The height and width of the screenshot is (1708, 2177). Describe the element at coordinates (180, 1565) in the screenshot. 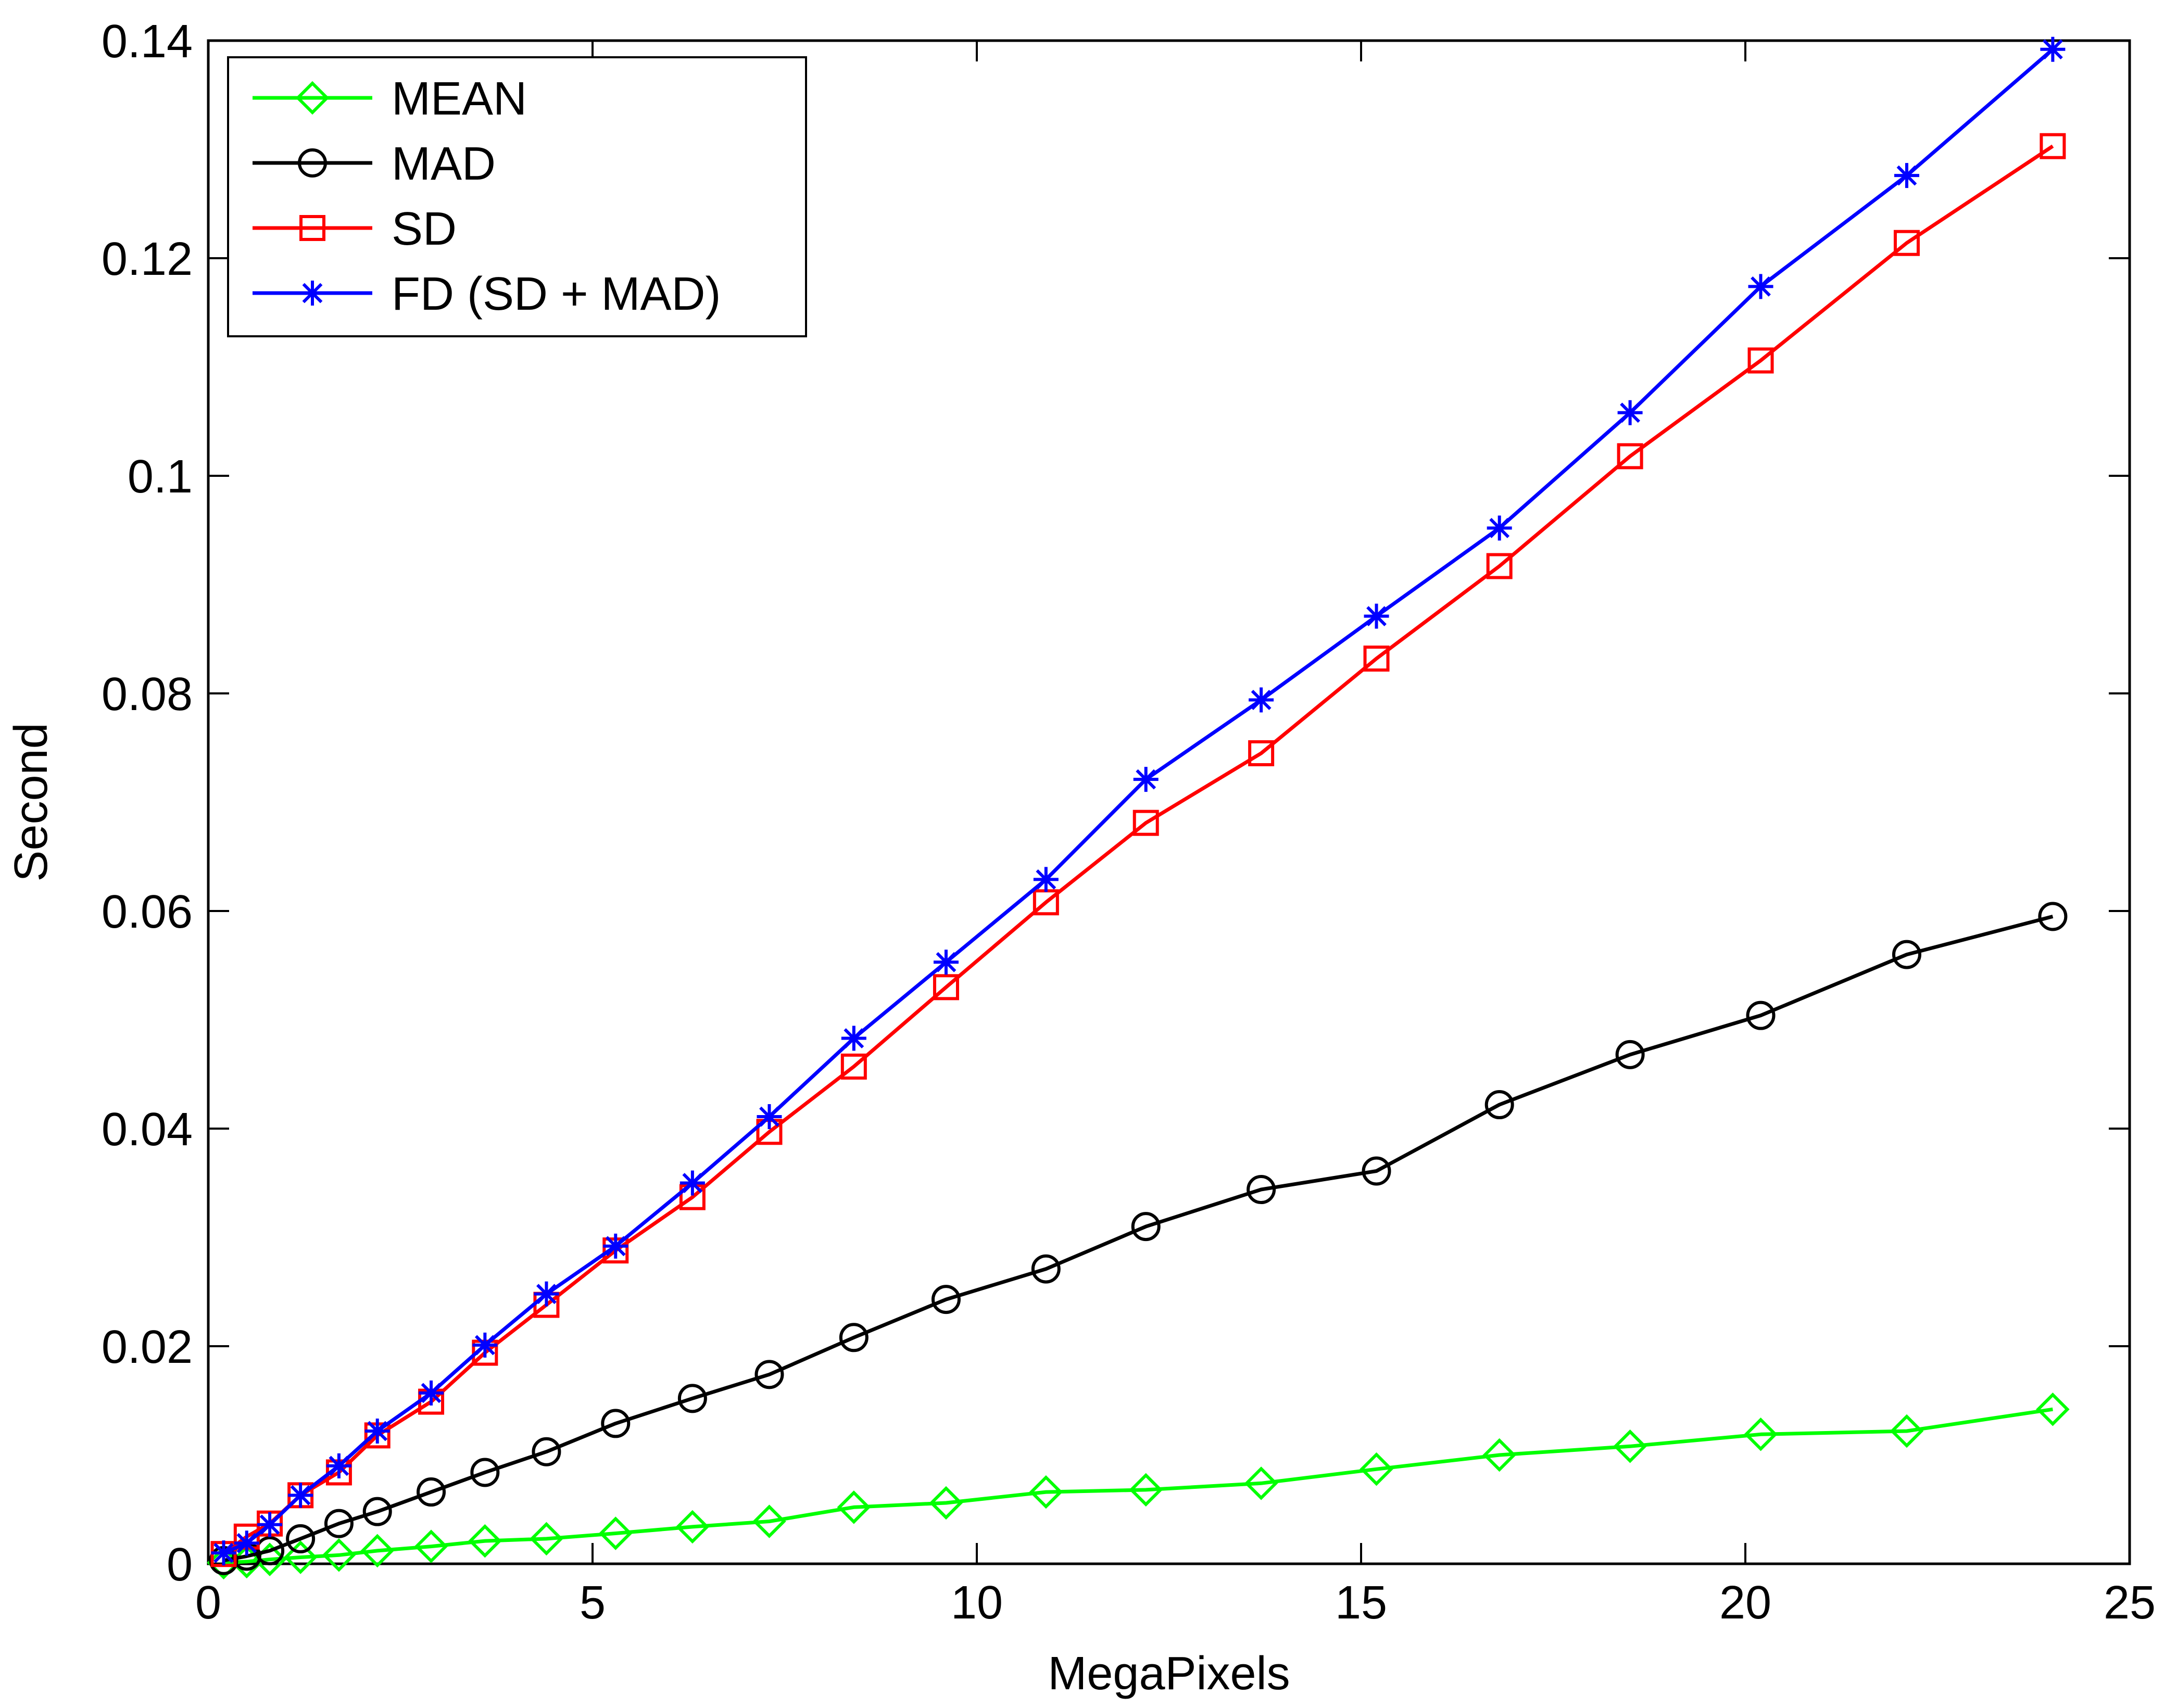

I see `y-tick-label: 0` at that location.